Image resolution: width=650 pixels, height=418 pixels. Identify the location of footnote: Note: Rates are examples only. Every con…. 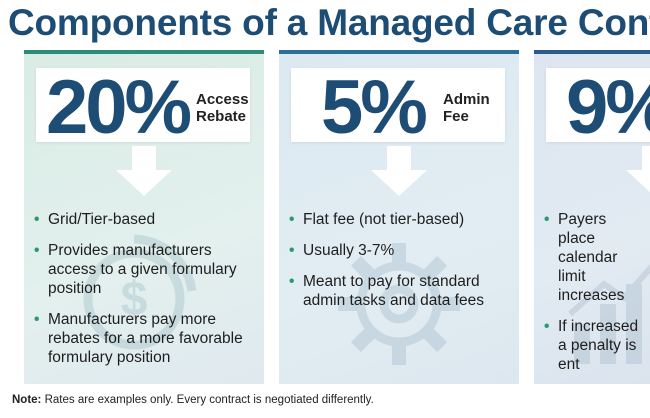
(193, 400).